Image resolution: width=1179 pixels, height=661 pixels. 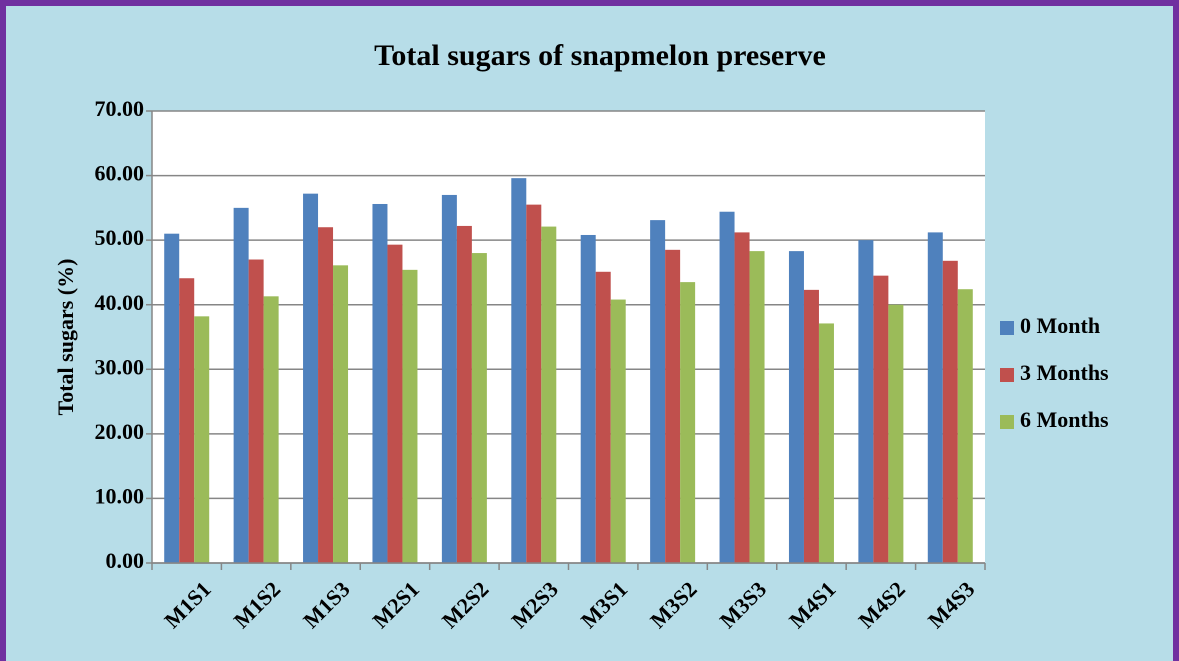 What do you see at coordinates (1064, 372) in the screenshot?
I see `legend-label: 3 Months` at bounding box center [1064, 372].